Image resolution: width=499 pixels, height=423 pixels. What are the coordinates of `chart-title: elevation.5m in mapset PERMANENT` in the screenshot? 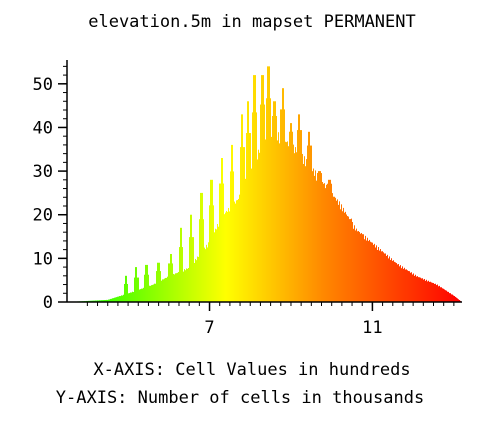 It's located at (252, 22).